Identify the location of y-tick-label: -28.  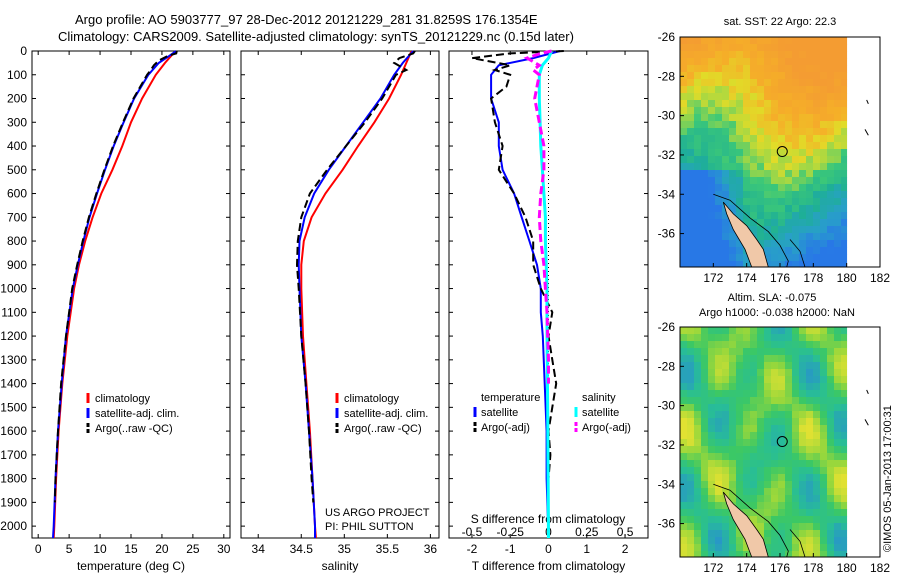
(667, 366).